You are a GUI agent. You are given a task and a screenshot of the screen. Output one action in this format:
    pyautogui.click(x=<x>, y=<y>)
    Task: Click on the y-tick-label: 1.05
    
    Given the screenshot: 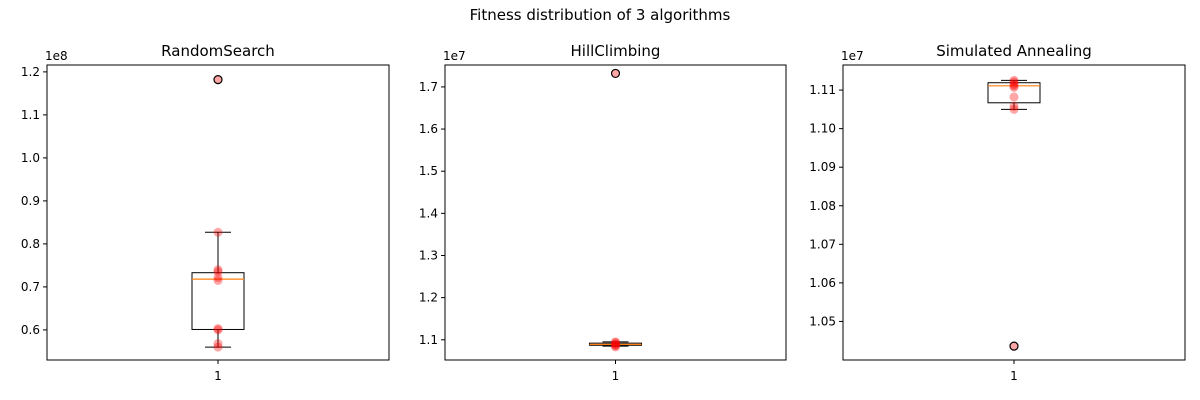 What is the action you would take?
    pyautogui.click(x=822, y=321)
    